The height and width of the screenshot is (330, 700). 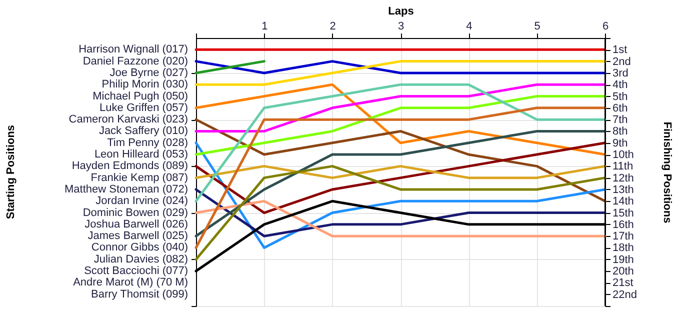 I want to click on text: Scott Bacciochi (077), so click(x=136, y=271).